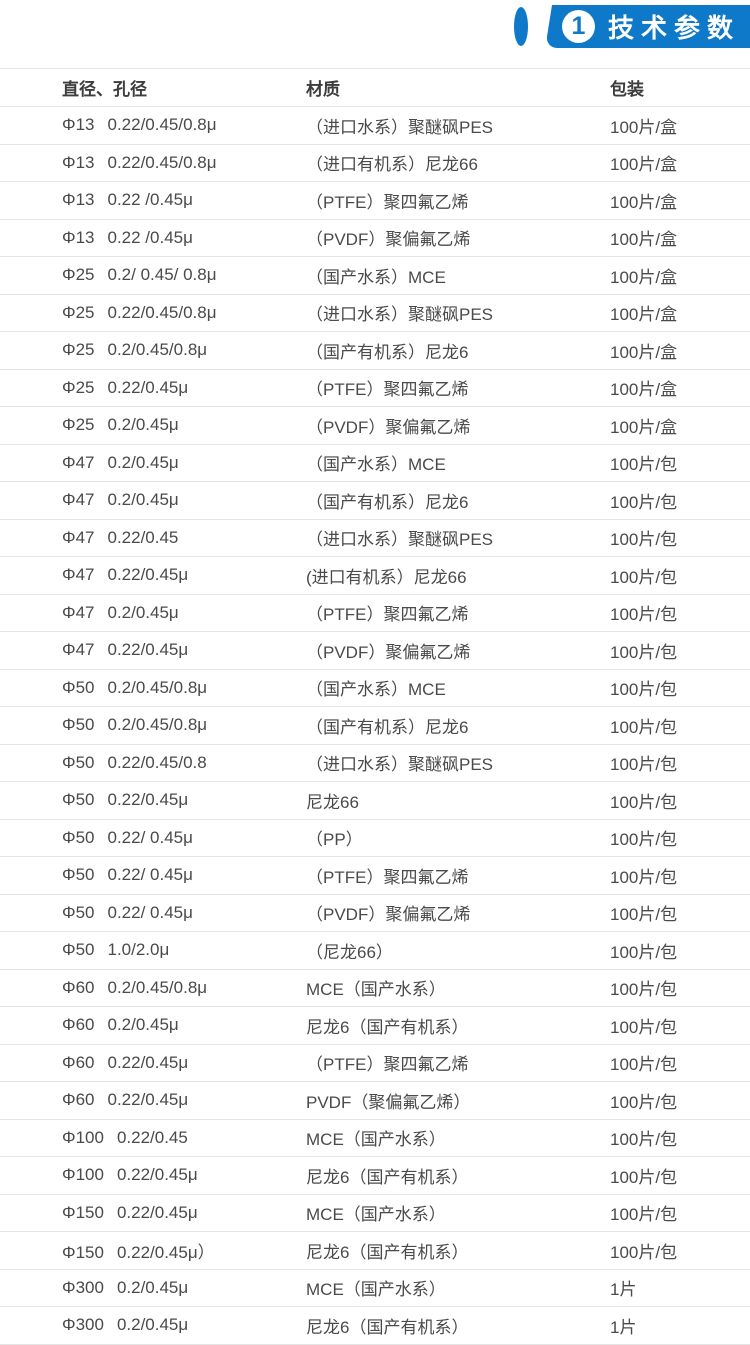 The width and height of the screenshot is (750, 1345). Describe the element at coordinates (375, 650) in the screenshot. I see `table-row: Φ47 0.22/0.45μ （PVDF）聚偏氟乙烯 100片/包` at that location.